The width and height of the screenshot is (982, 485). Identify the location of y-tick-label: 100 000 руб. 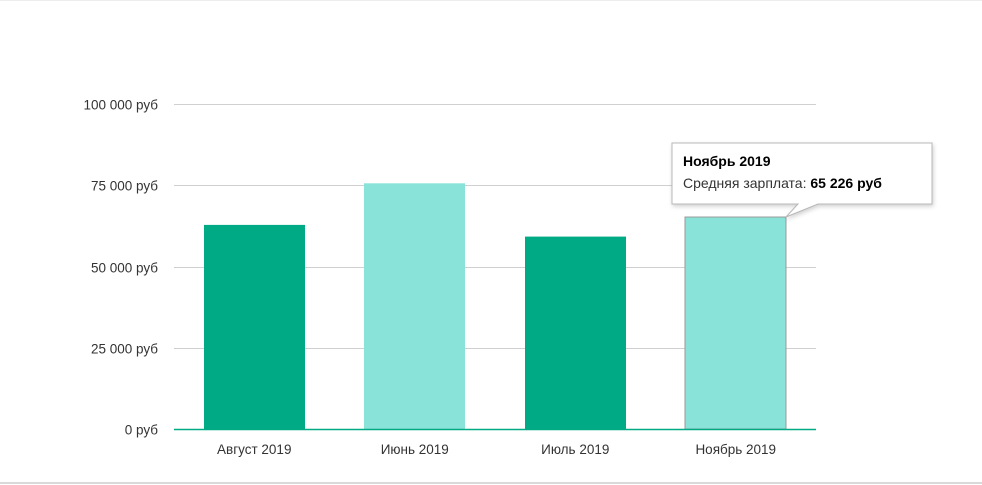
(120, 105).